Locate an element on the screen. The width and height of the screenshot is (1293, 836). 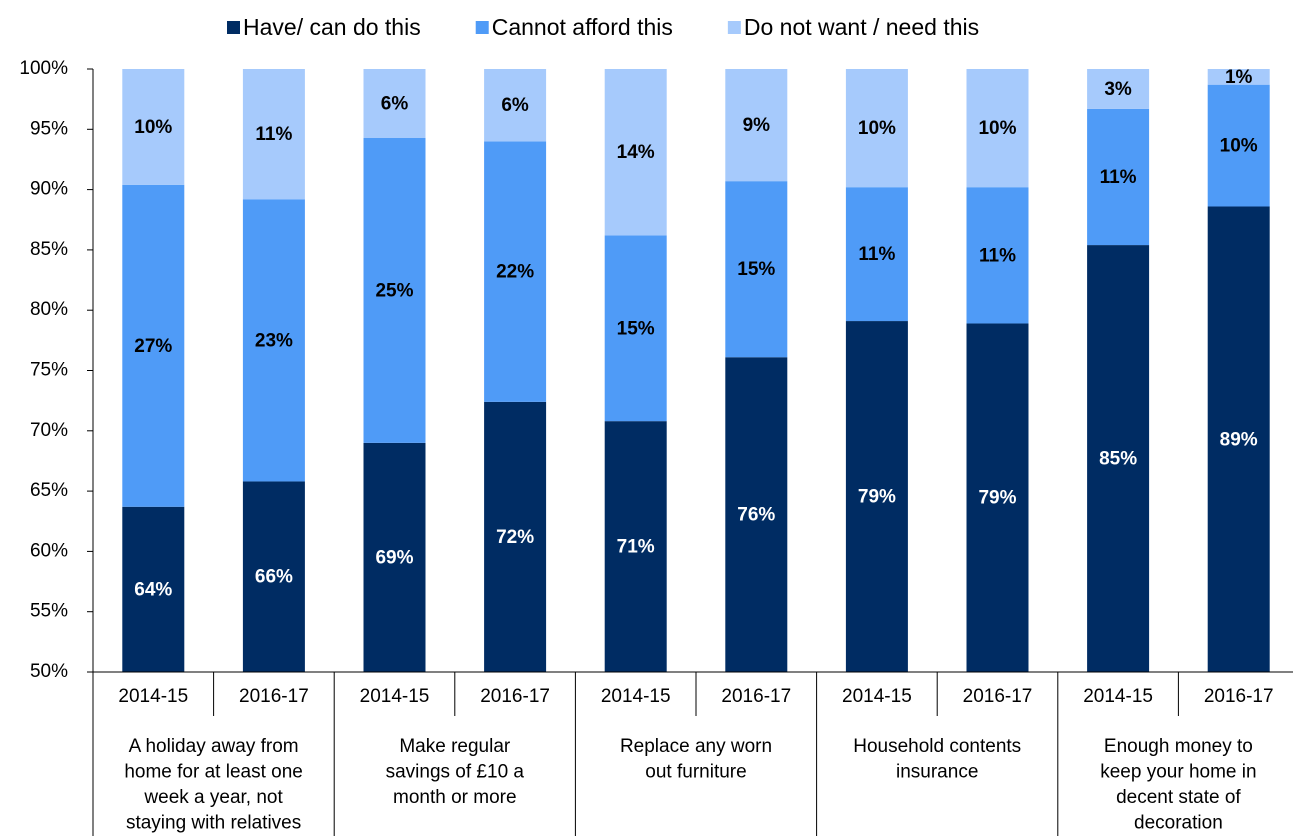
group-label: home for at least one is located at coordinates (213, 772).